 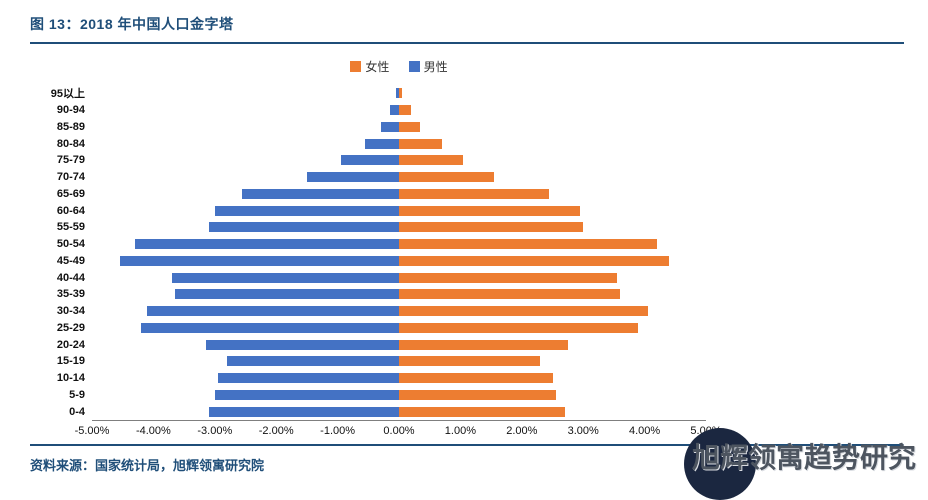 I want to click on legend-label-female: 女性, so click(x=377, y=67).